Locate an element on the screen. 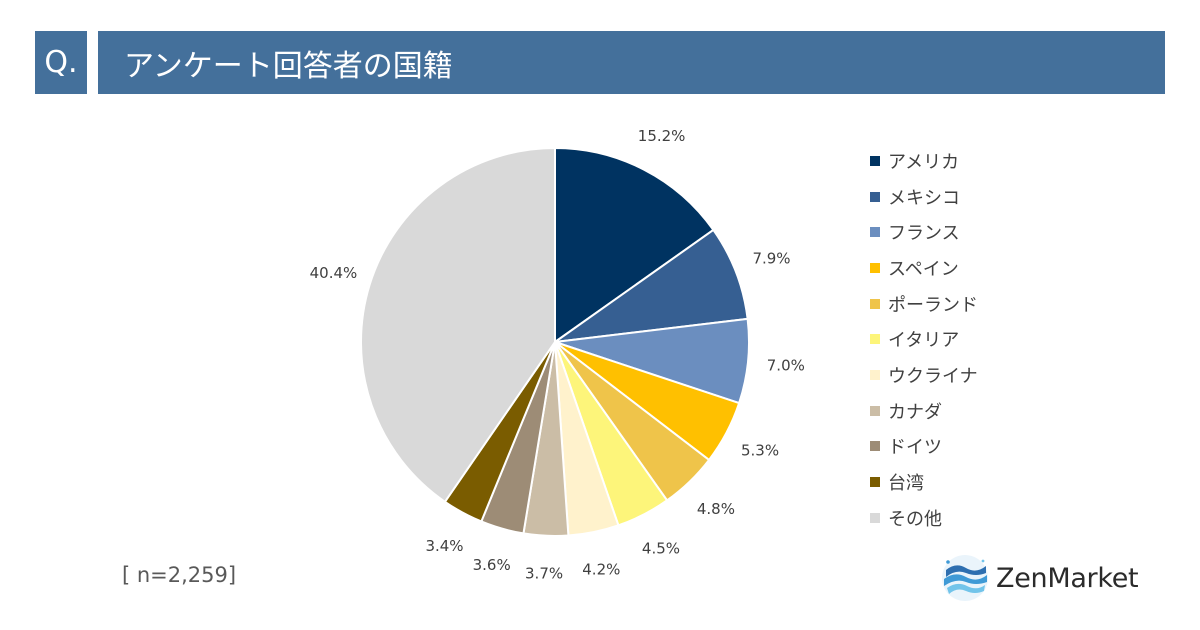 This screenshot has height=630, width=1200. legend-item-10: その他 is located at coordinates (924, 518).